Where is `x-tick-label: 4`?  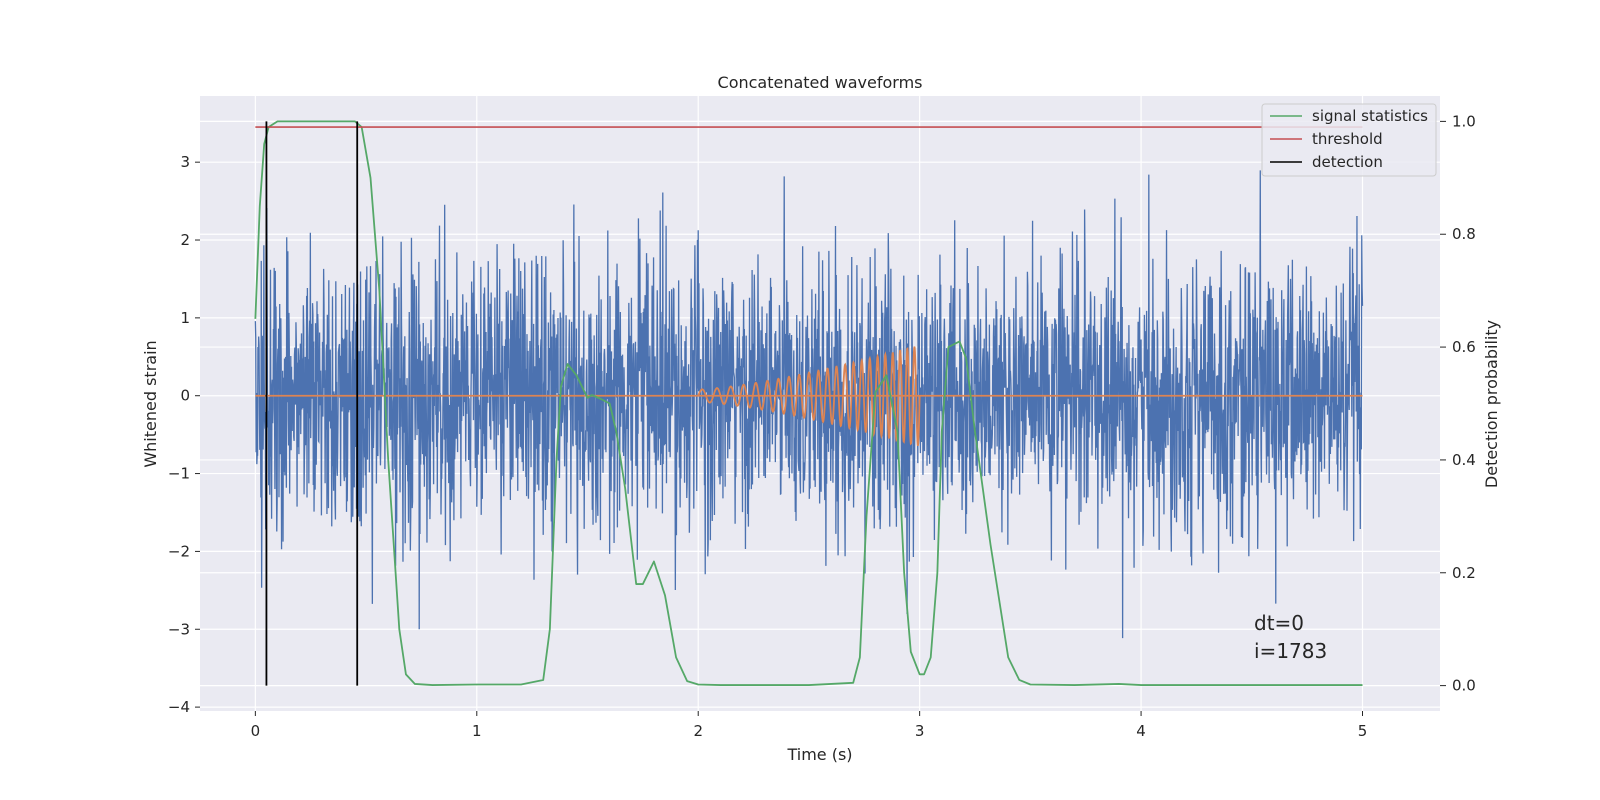
x-tick-label: 4 is located at coordinates (1141, 731).